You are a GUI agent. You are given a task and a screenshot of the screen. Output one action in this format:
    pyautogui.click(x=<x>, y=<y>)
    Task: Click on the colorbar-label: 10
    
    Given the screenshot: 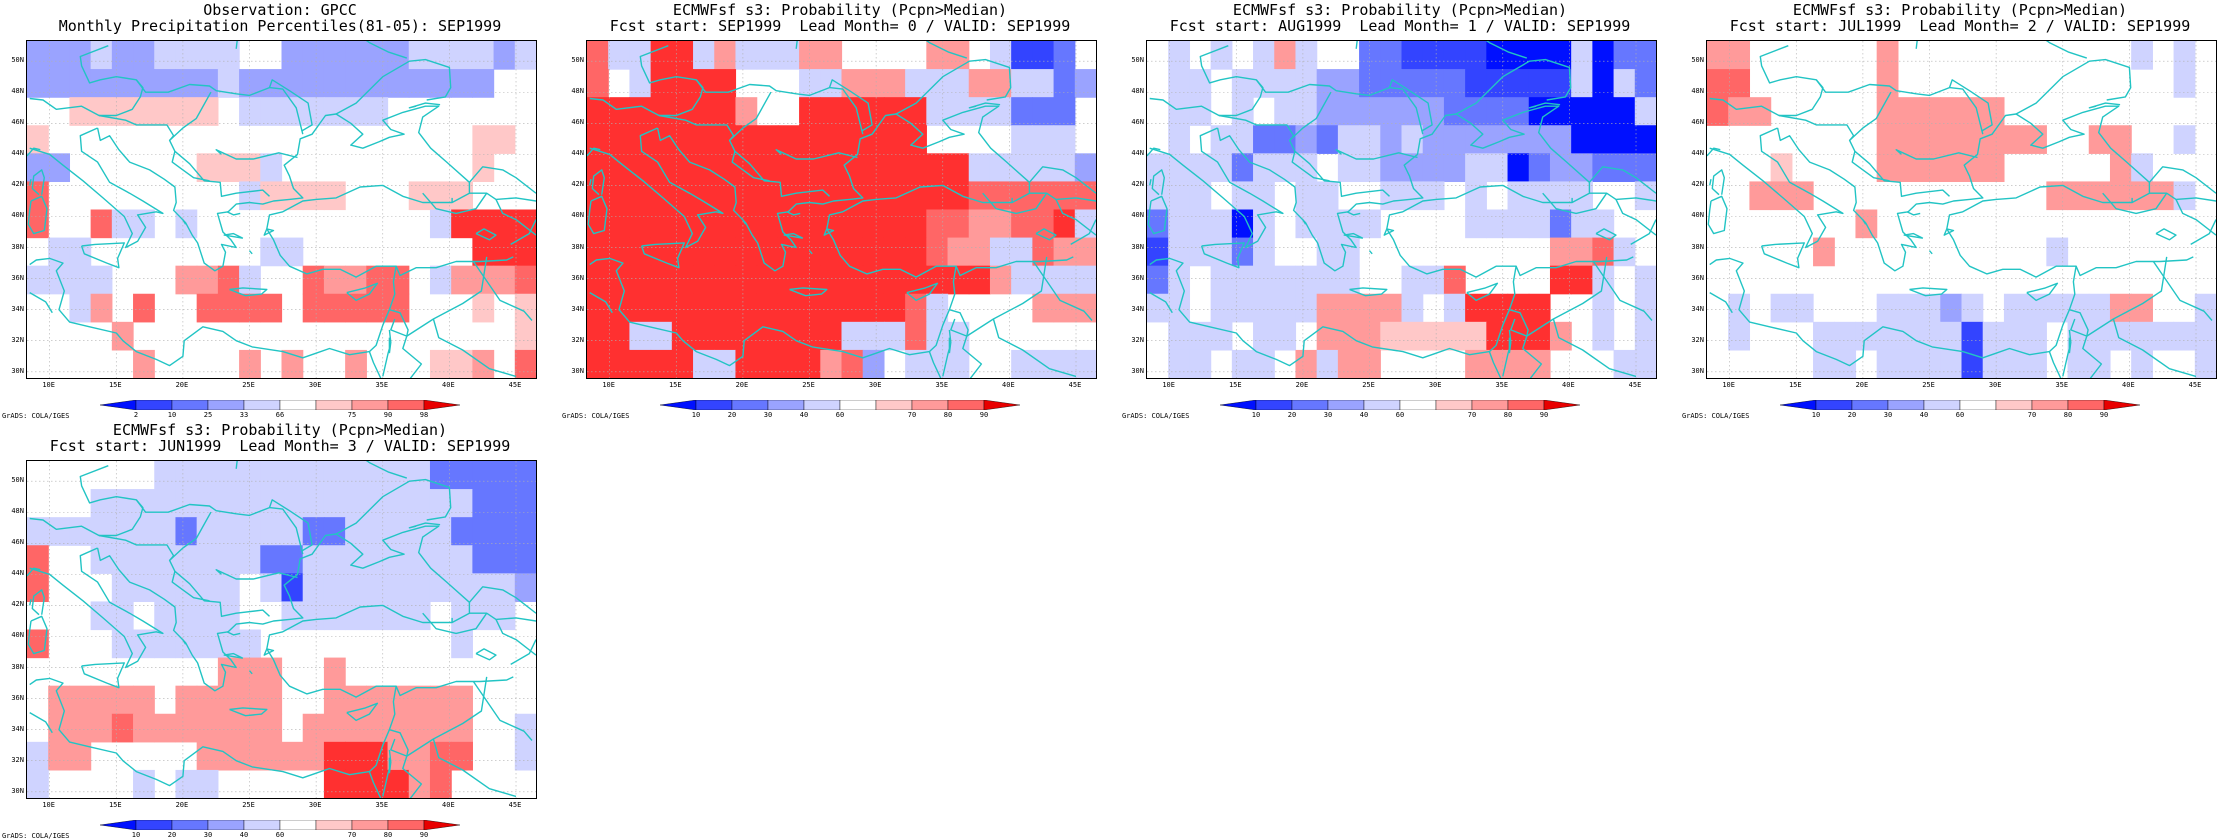 What is the action you would take?
    pyautogui.click(x=1256, y=415)
    